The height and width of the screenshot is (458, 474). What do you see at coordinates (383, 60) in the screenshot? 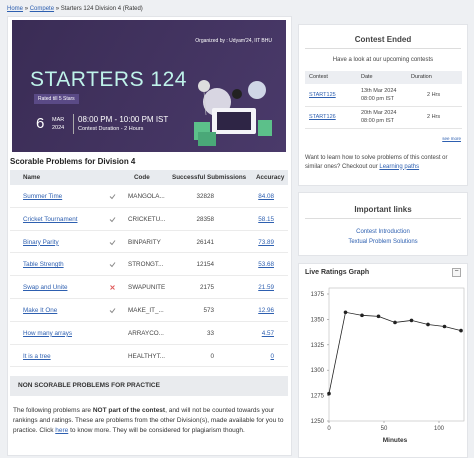
I see `subtitle: Have a look at our upcoming contests` at bounding box center [383, 60].